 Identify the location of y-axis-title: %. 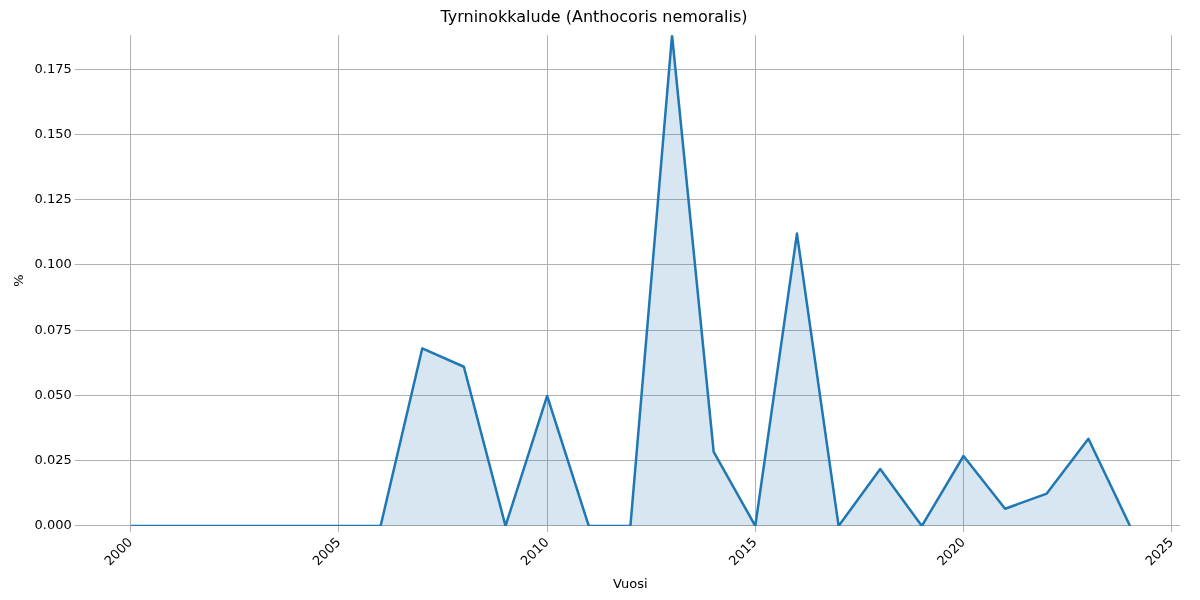
(19, 280).